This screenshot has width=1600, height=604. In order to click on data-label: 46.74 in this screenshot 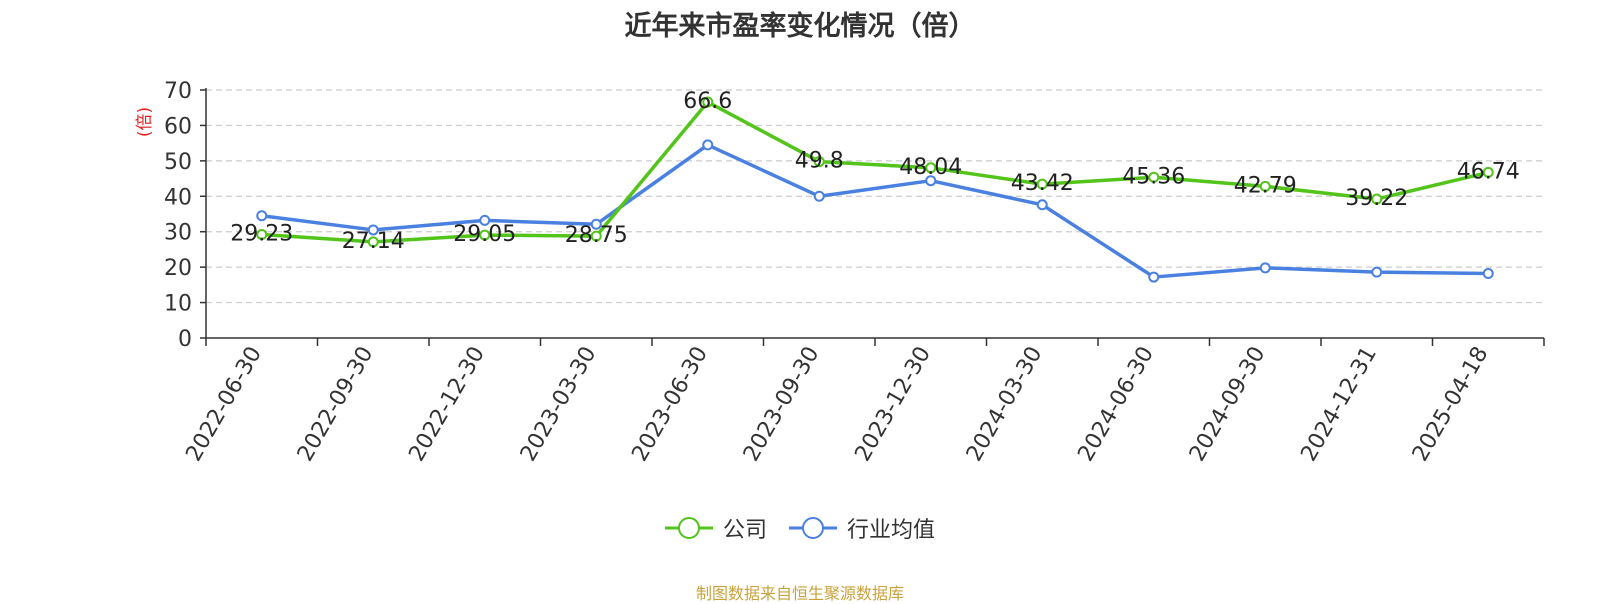, I will do `click(1488, 171)`.